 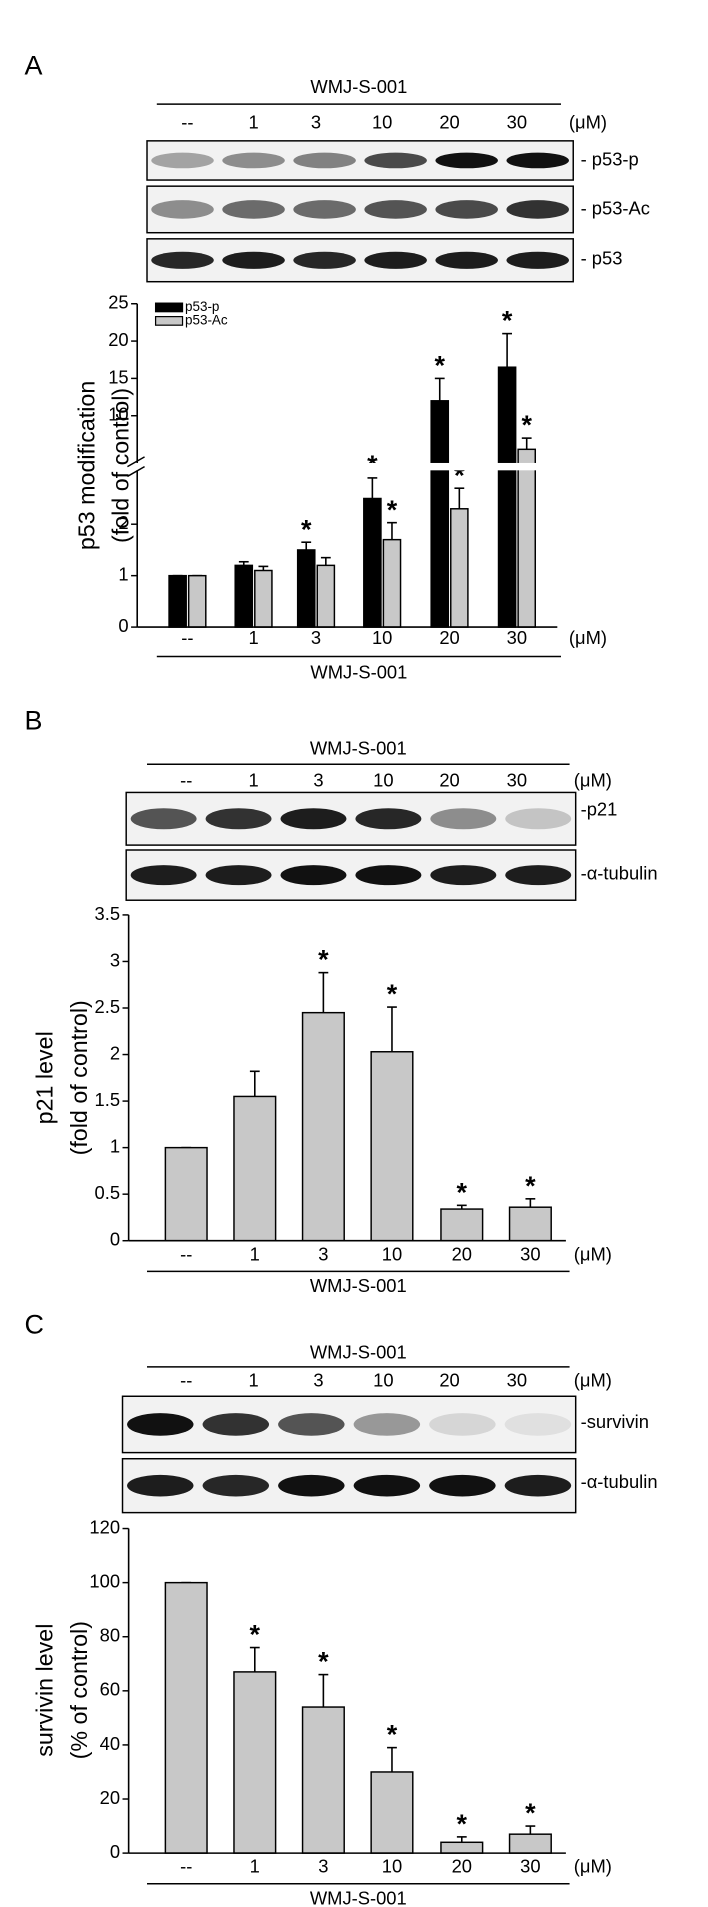 What do you see at coordinates (110, 1635) in the screenshot?
I see `y-tick-label: 80` at bounding box center [110, 1635].